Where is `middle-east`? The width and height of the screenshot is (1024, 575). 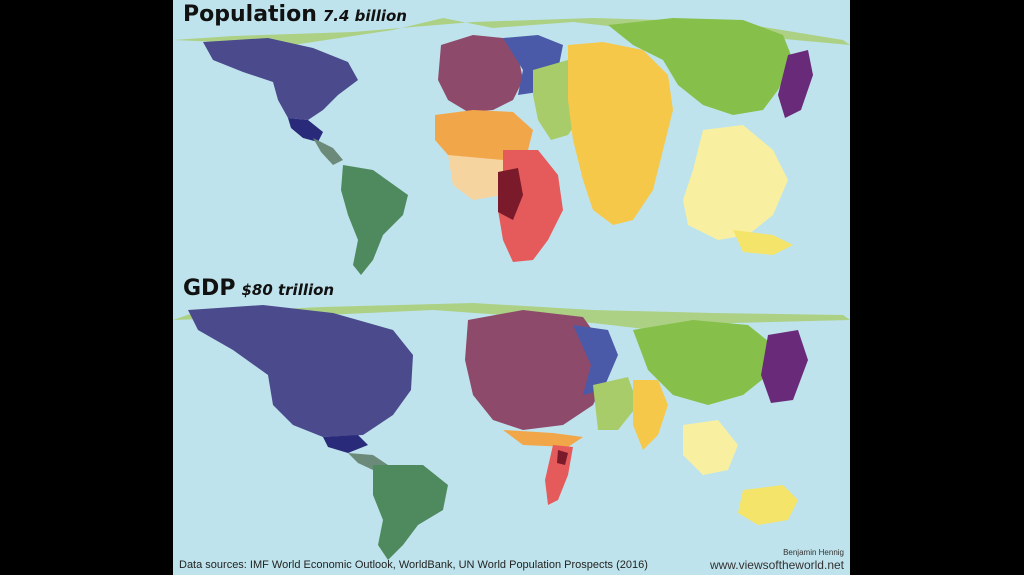 middle-east is located at coordinates (615, 403).